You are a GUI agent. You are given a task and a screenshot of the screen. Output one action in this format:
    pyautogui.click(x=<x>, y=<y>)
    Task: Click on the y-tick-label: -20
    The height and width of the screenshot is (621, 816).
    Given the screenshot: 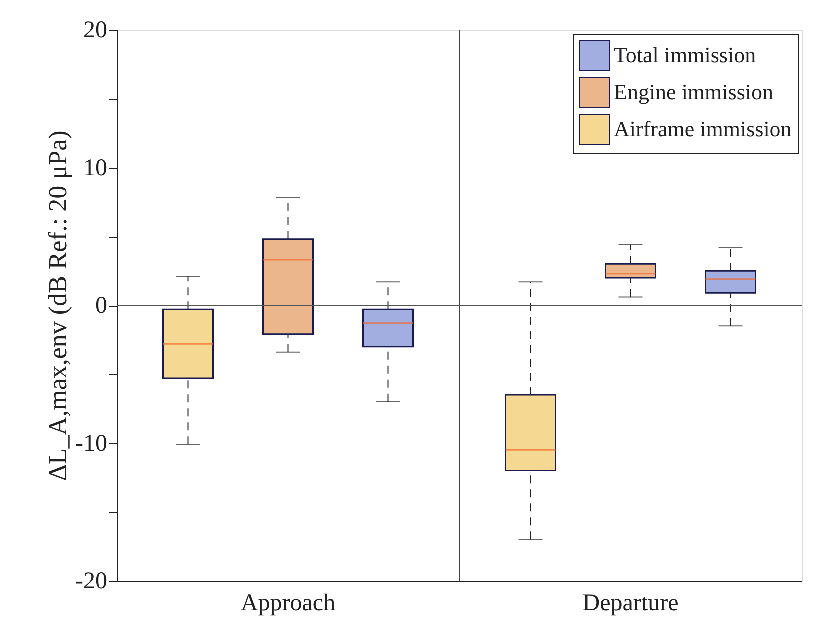 What is the action you would take?
    pyautogui.click(x=92, y=581)
    